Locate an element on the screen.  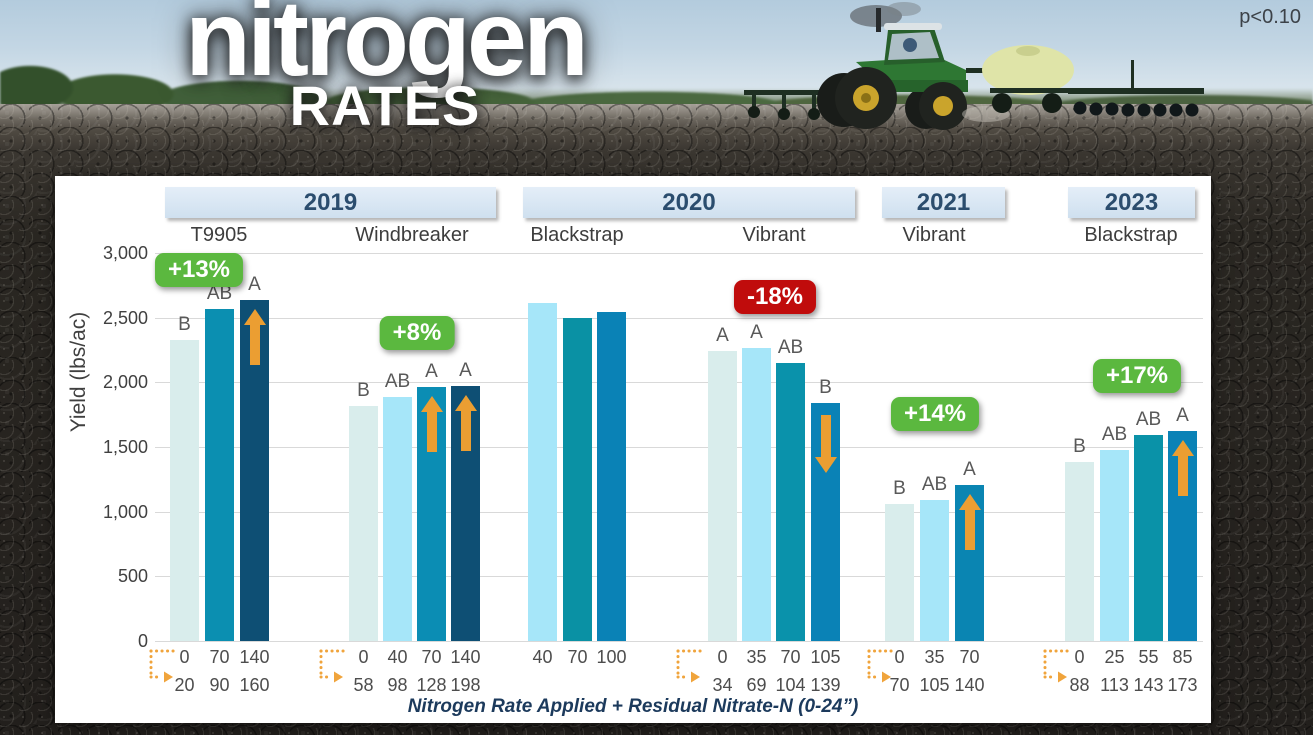
rate-total-label: 173 is located at coordinates (1182, 685).